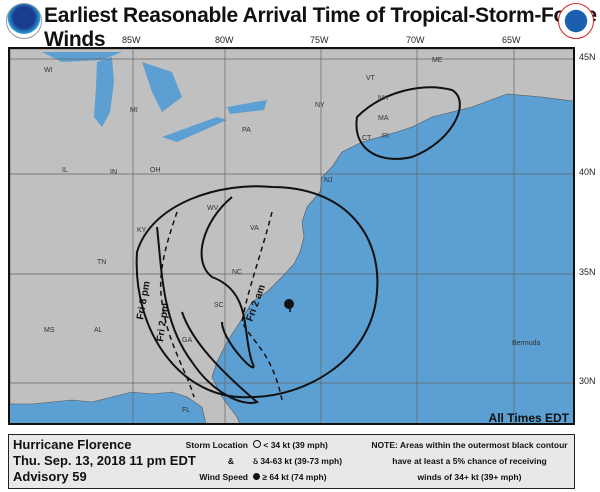 This screenshot has height=492, width=600. I want to click on state-label: CT, so click(367, 138).